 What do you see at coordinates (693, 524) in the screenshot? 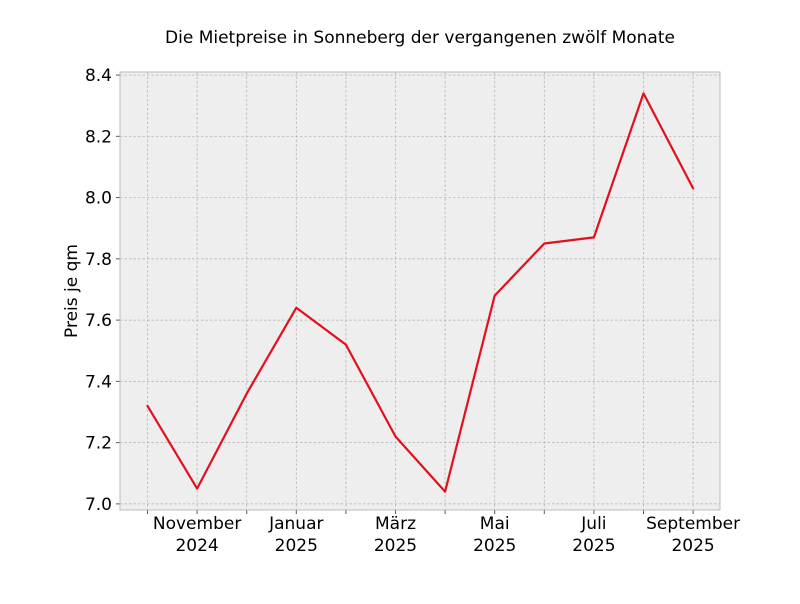
I see `x-tick-label-month: September` at bounding box center [693, 524].